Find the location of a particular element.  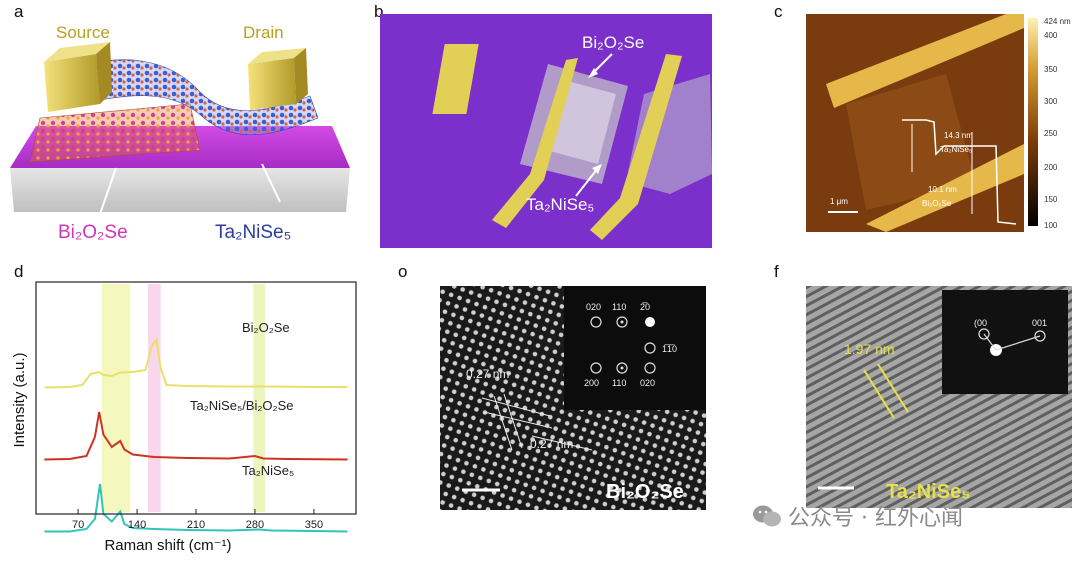

device-schematic-drawing: Source Drain Bi₂O₂Se Ta₂NiSe₅ is located at coordinates (180, 133).